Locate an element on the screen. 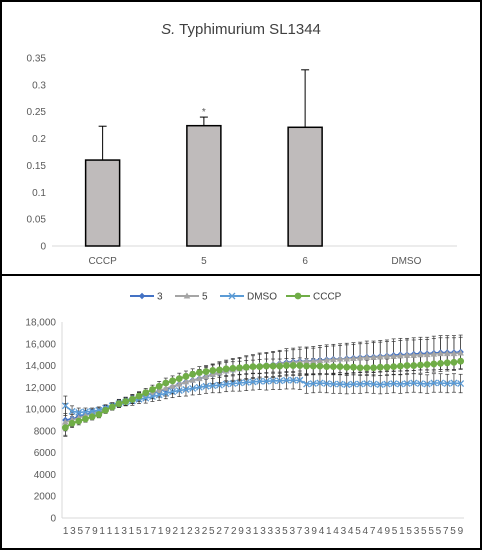 The height and width of the screenshot is (550, 482). title-italic: S. is located at coordinates (168, 29).